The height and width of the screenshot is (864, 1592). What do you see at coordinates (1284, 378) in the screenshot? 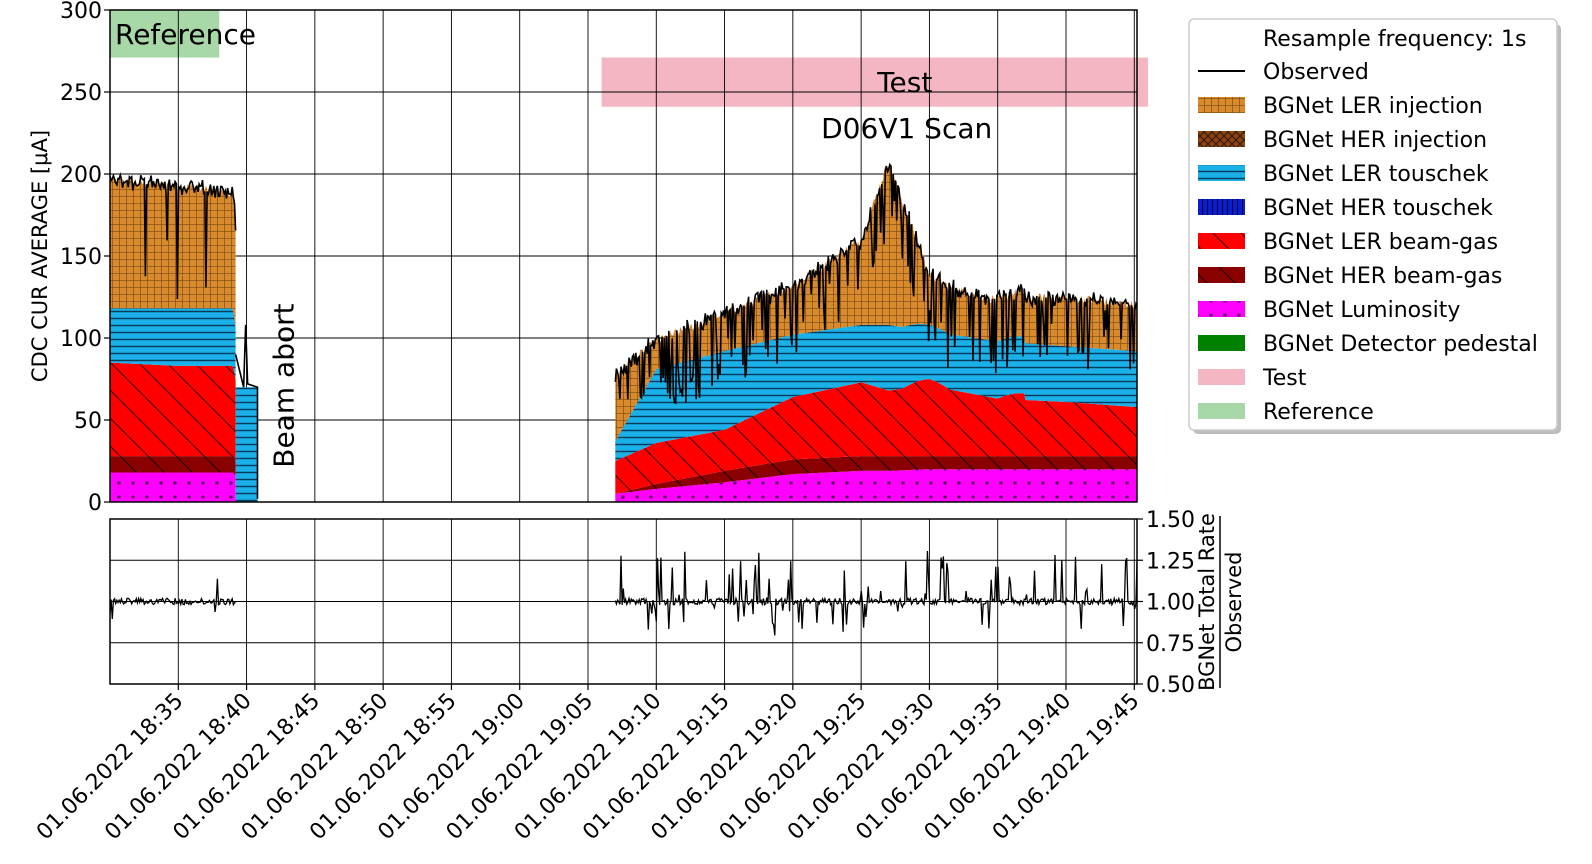
I see `legend-label-test: Test` at bounding box center [1284, 378].